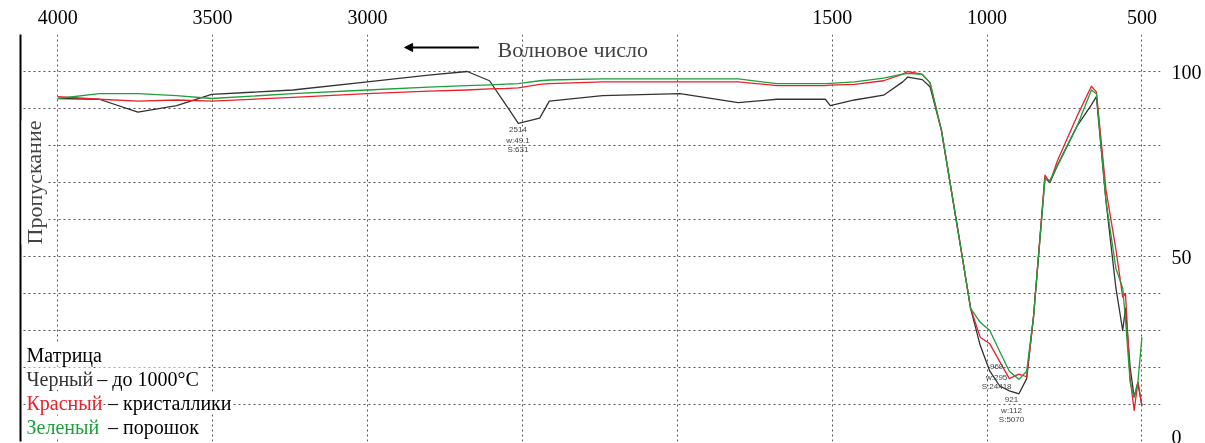 Image resolution: width=1205 pixels, height=443 pixels. Describe the element at coordinates (113, 427) in the screenshot. I see `text: Зеленый – порошок` at that location.